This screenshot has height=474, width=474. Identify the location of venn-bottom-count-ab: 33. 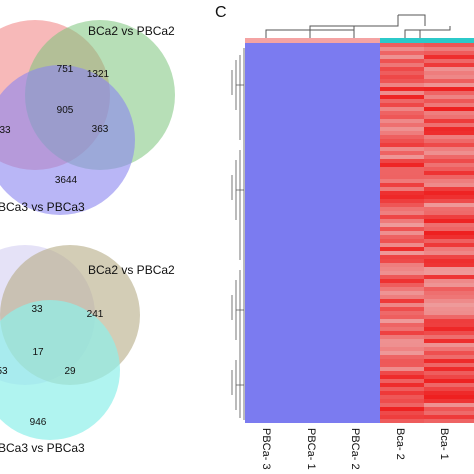
(37, 309).